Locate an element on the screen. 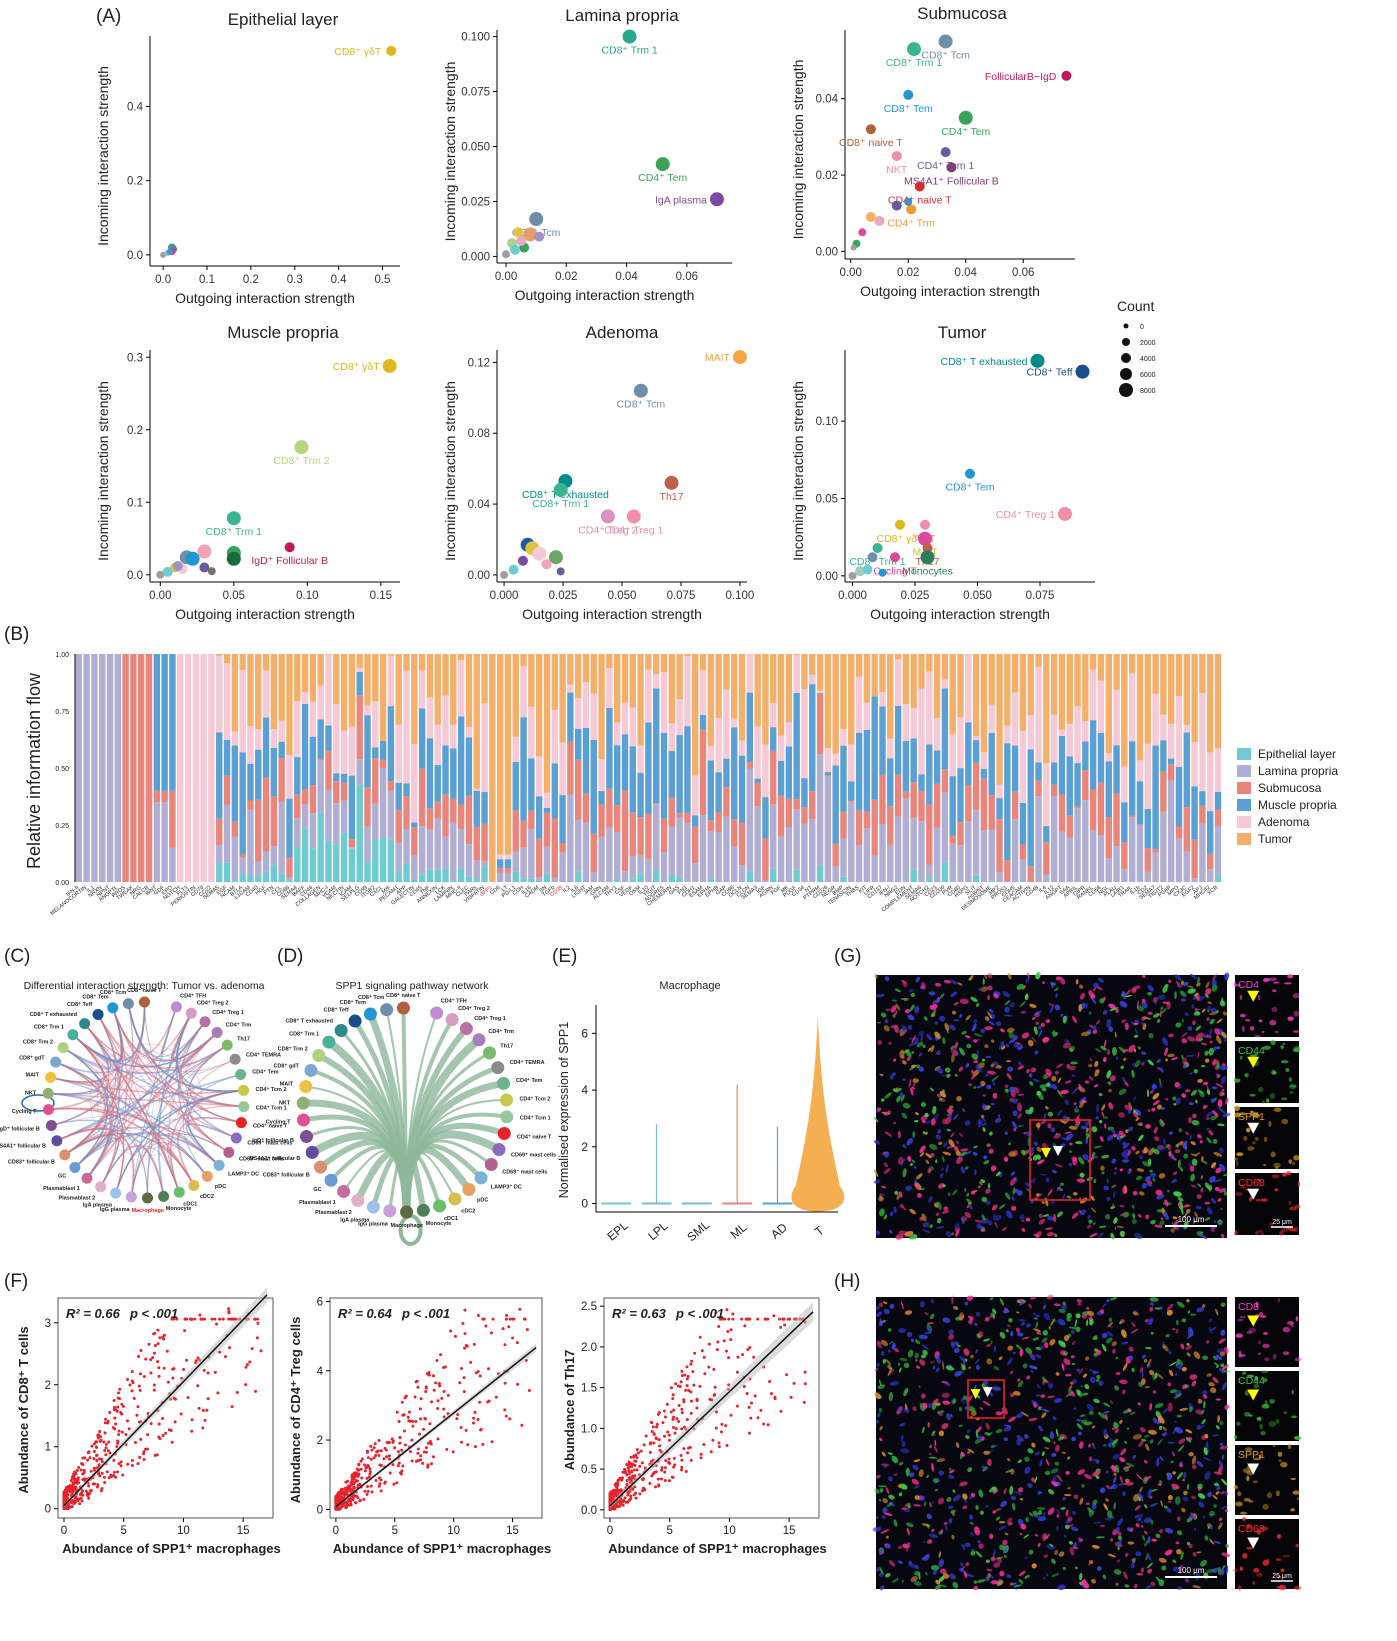  x-axis-label: Outgoing interaction strength is located at coordinates (265, 298).